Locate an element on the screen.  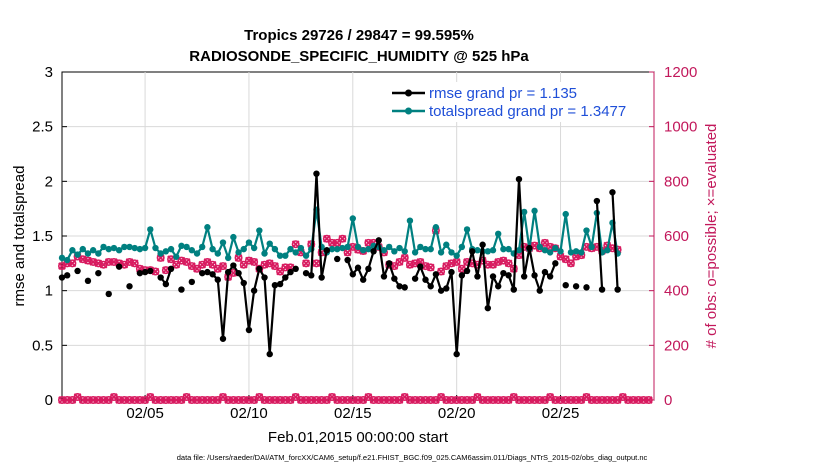
rmse-line-segment is located at coordinates (599, 245).